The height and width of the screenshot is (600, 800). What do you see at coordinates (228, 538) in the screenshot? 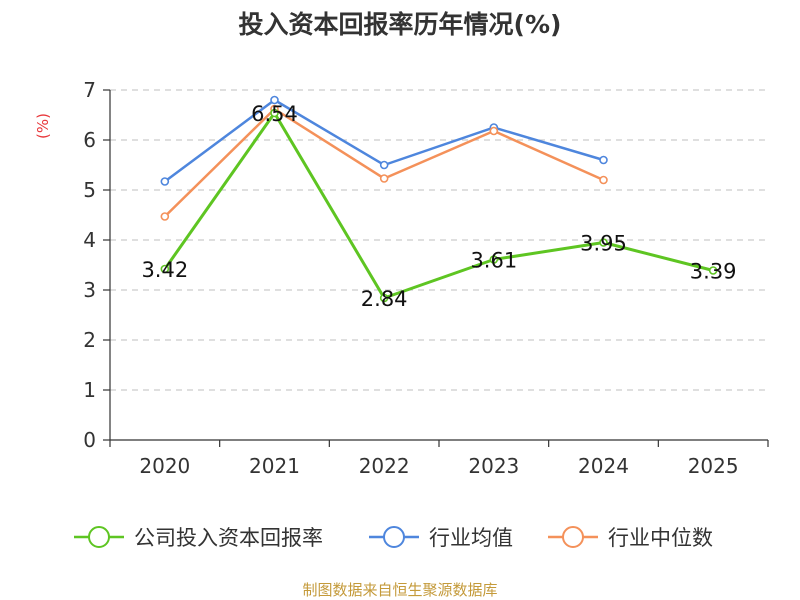
I see `legend-label: 公司投入资本回报率` at bounding box center [228, 538].